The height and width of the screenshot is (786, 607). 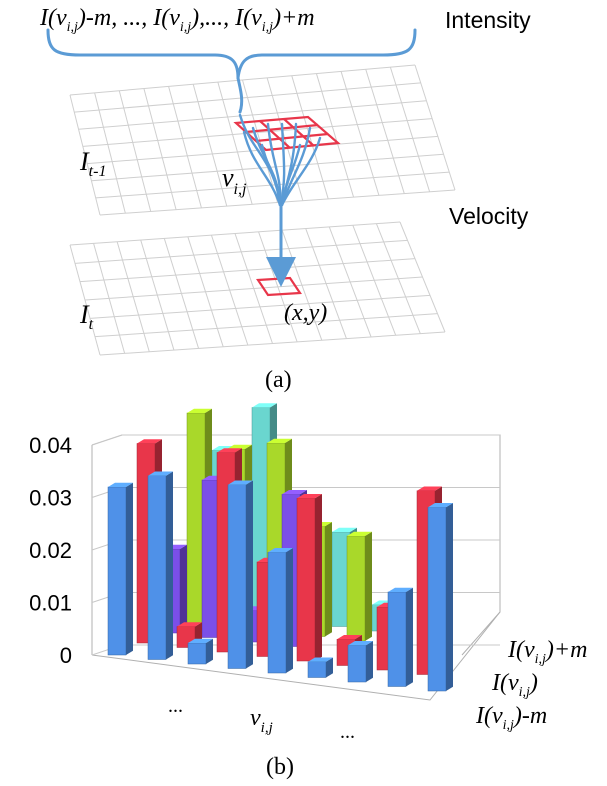 I want to click on depth-label-mid: I(vi,j), so click(x=514, y=685).